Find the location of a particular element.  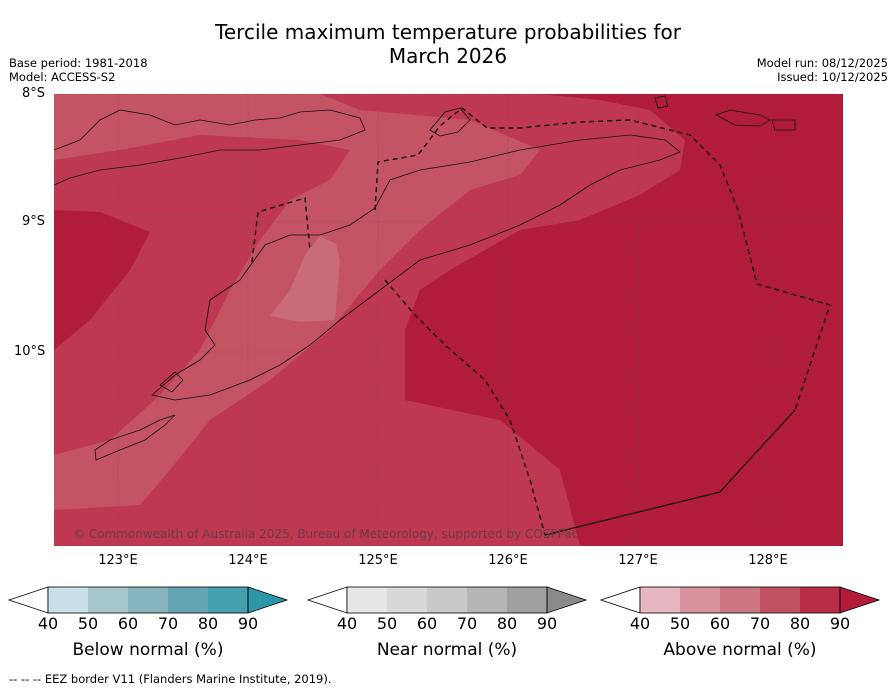

babar-coast is located at coordinates (743, 118).